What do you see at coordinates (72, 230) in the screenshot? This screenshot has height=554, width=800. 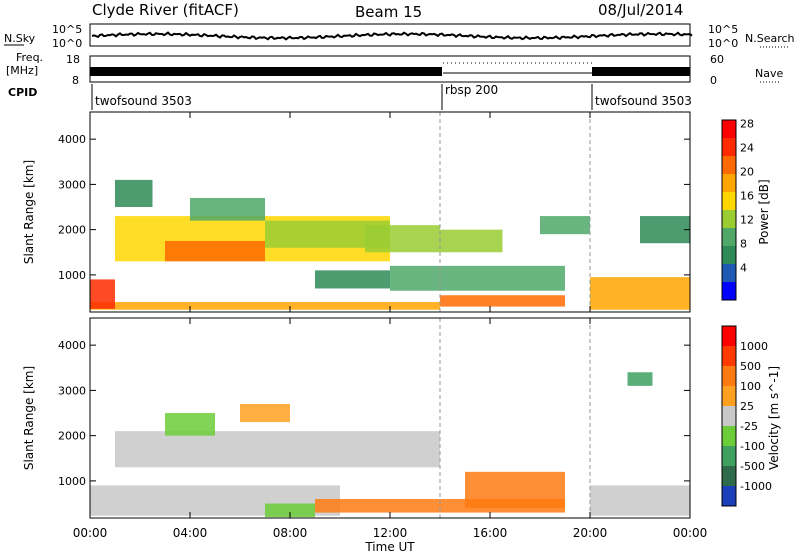 I see `y-tick-label-1: 2000` at bounding box center [72, 230].